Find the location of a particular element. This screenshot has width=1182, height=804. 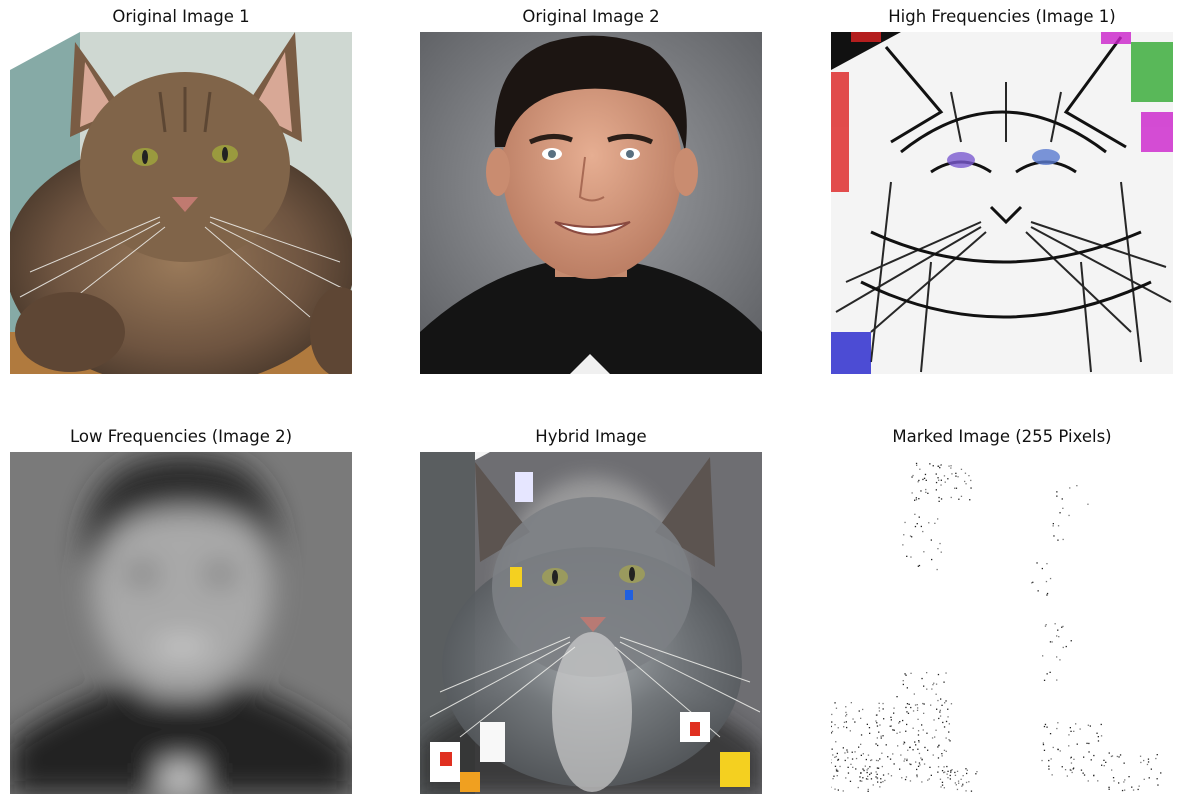

marked-pixels-image is located at coordinates (1002, 623).